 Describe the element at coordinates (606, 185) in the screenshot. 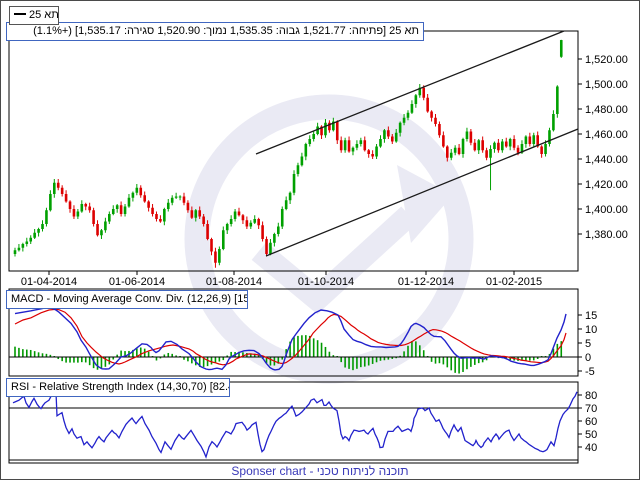

I see `y-tick-label: 1,420.00` at that location.